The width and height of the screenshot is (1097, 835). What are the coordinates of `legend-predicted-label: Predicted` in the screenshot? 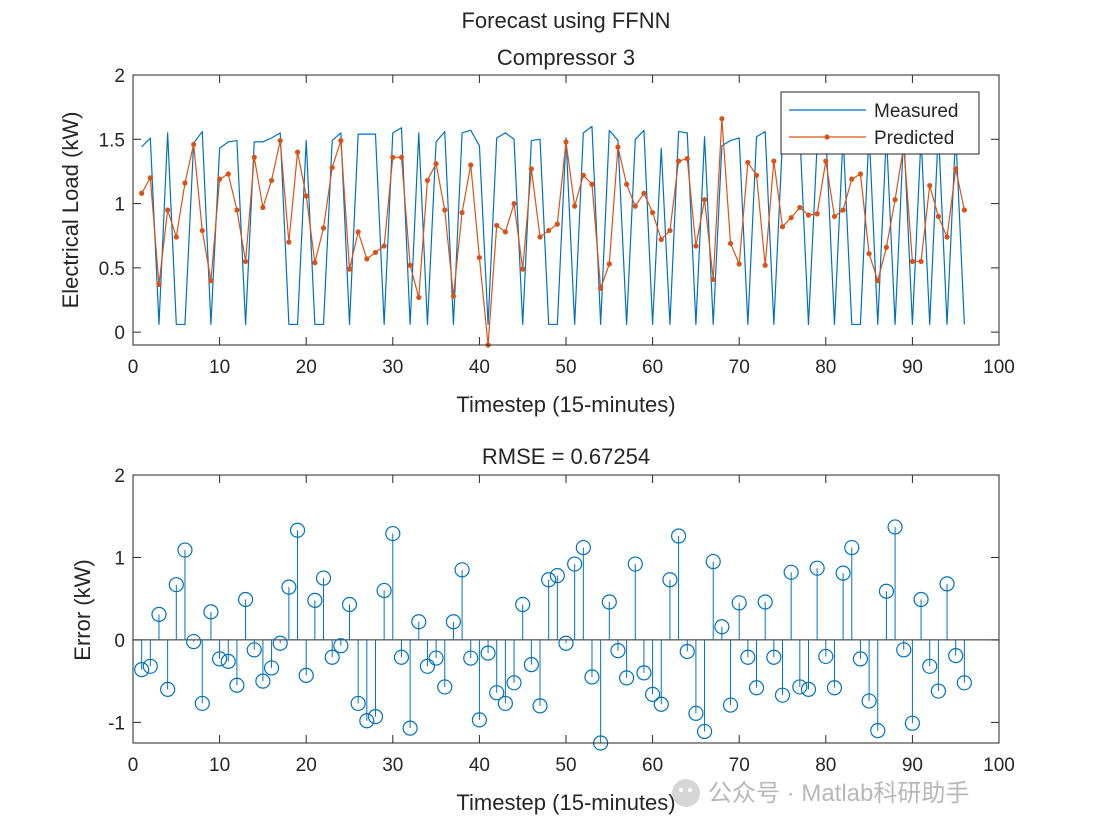 It's located at (914, 138).